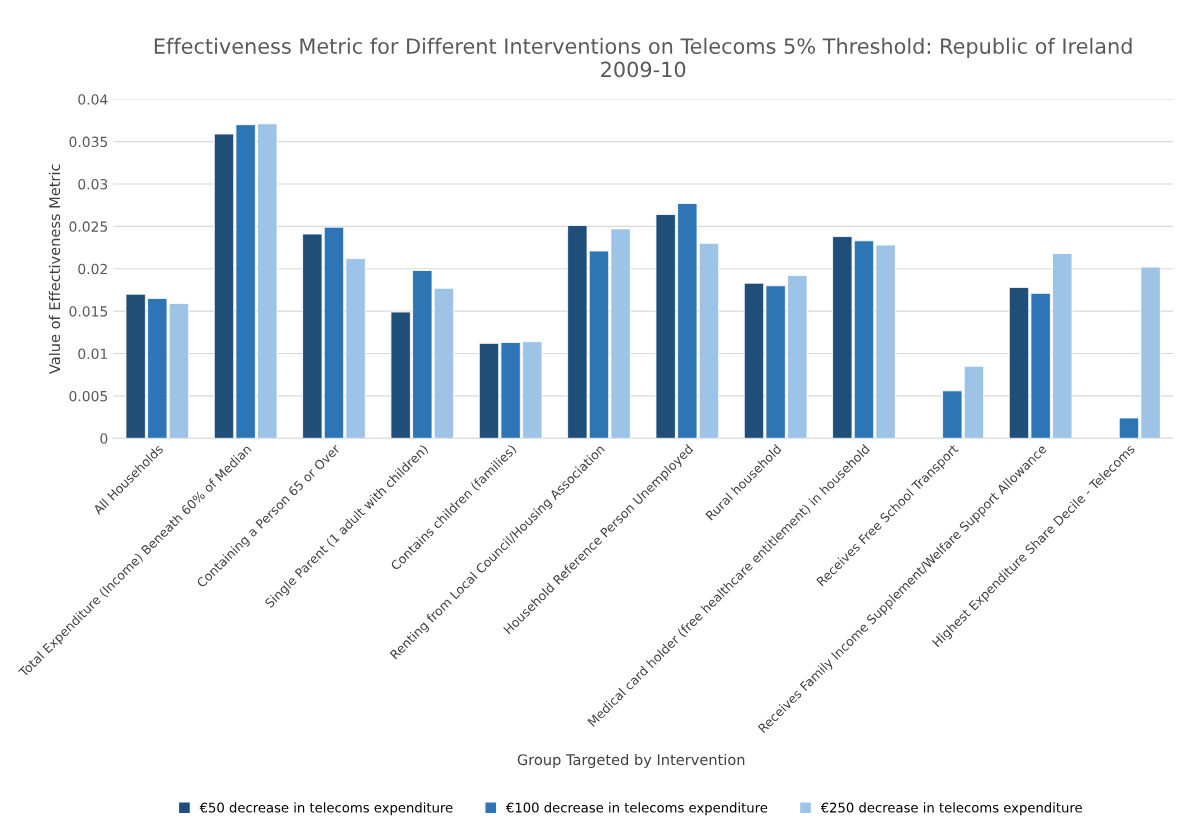 This screenshot has height=827, width=1191. Describe the element at coordinates (92, 354) in the screenshot. I see `y-tick-label: 0.01` at that location.